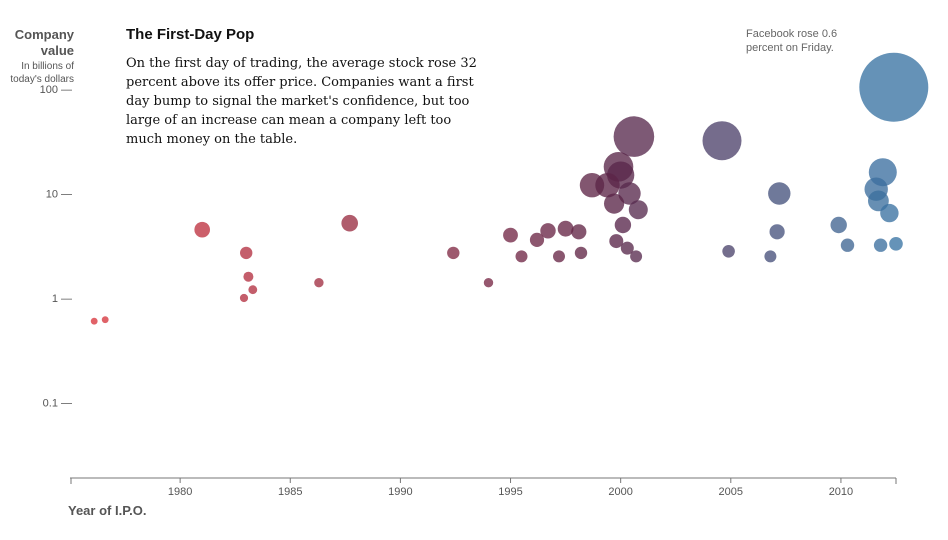 The width and height of the screenshot is (948, 540). I want to click on x-tick-label: 2000, so click(620, 492).